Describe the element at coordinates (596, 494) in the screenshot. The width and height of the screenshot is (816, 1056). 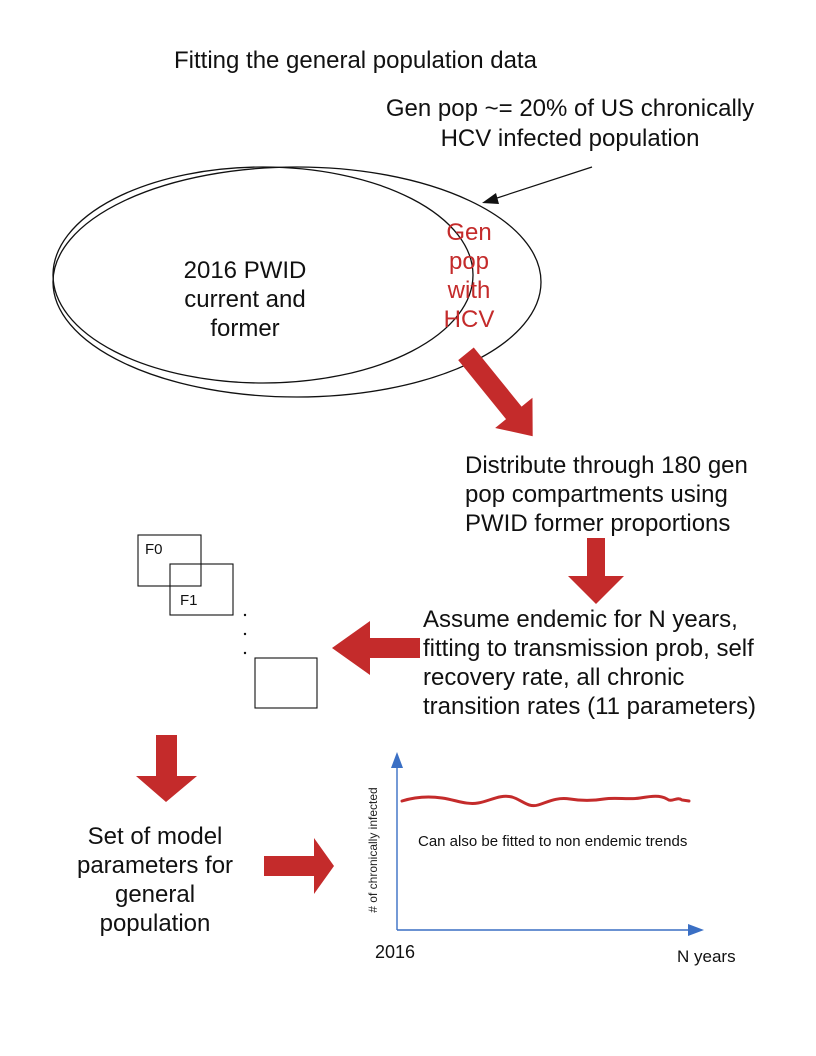
I see `step-distribute-line: pop compartments using` at that location.